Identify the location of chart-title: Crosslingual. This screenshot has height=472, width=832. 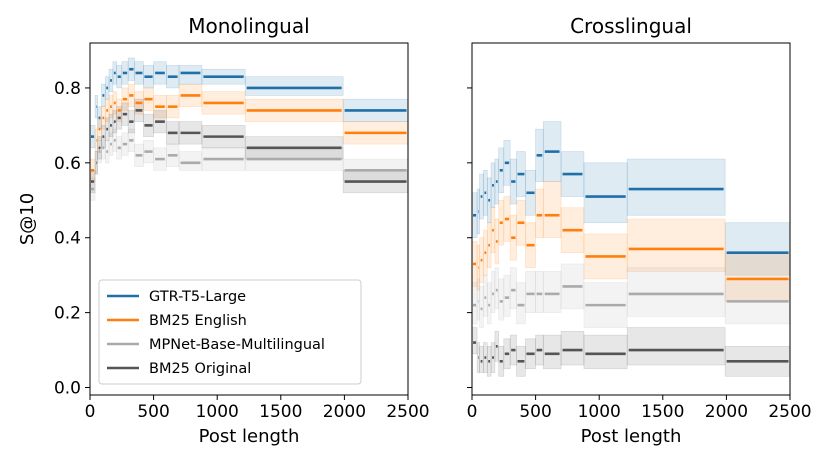
(631, 26).